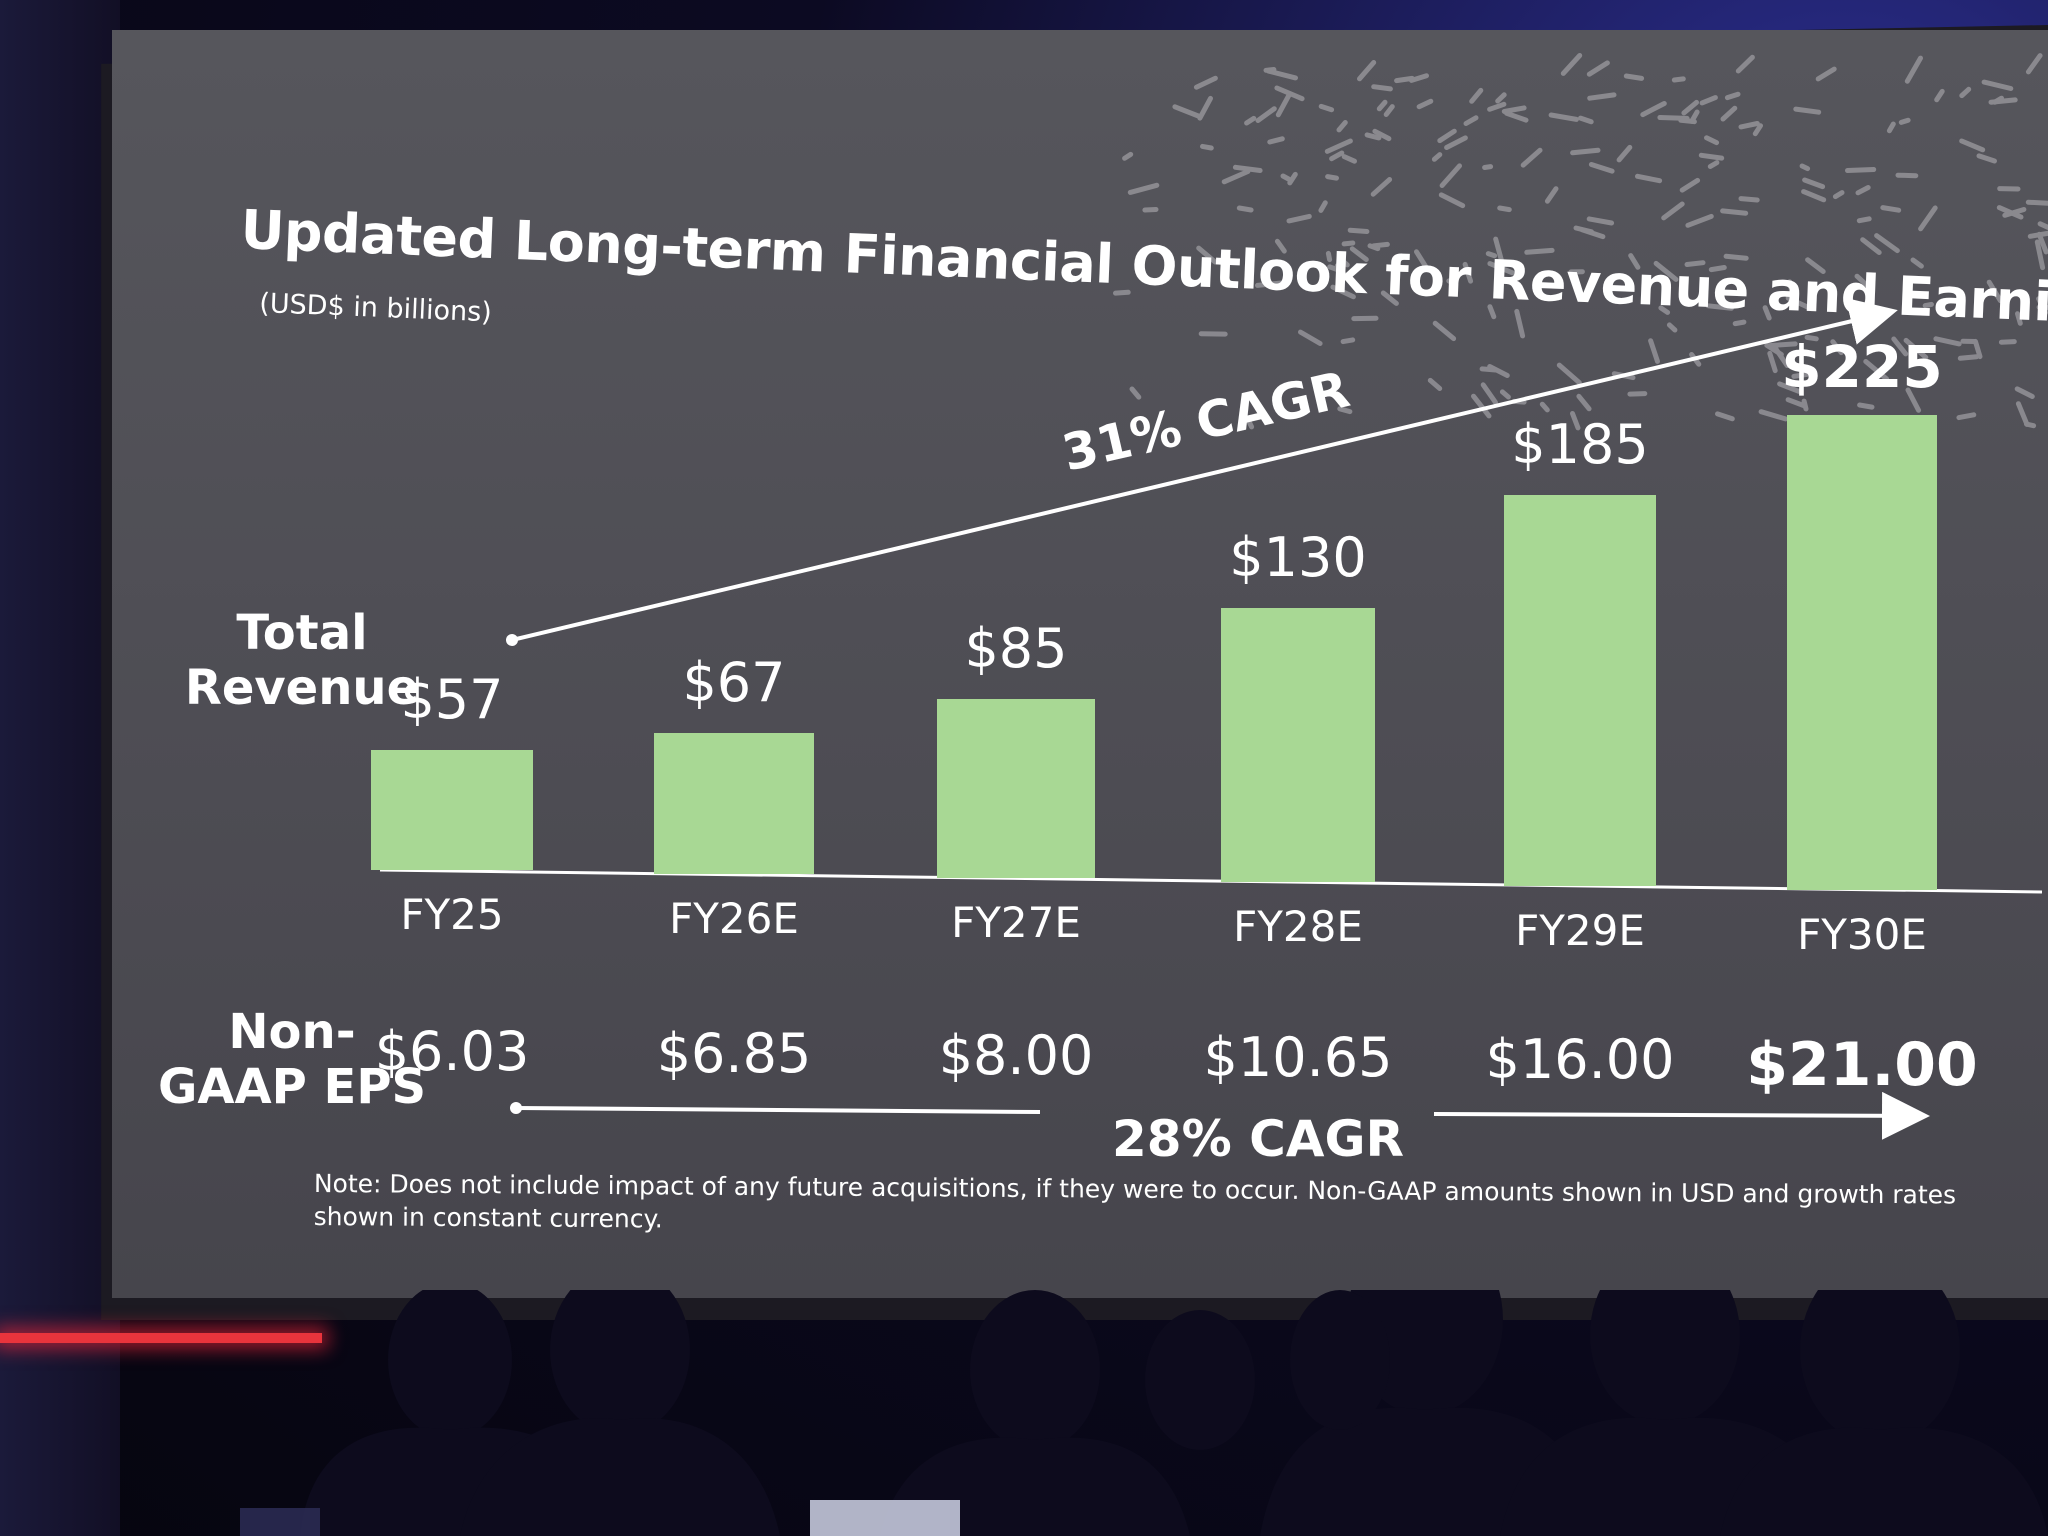  What do you see at coordinates (512, 640) in the screenshot?
I see `revenue-cagr-arrow-start` at bounding box center [512, 640].